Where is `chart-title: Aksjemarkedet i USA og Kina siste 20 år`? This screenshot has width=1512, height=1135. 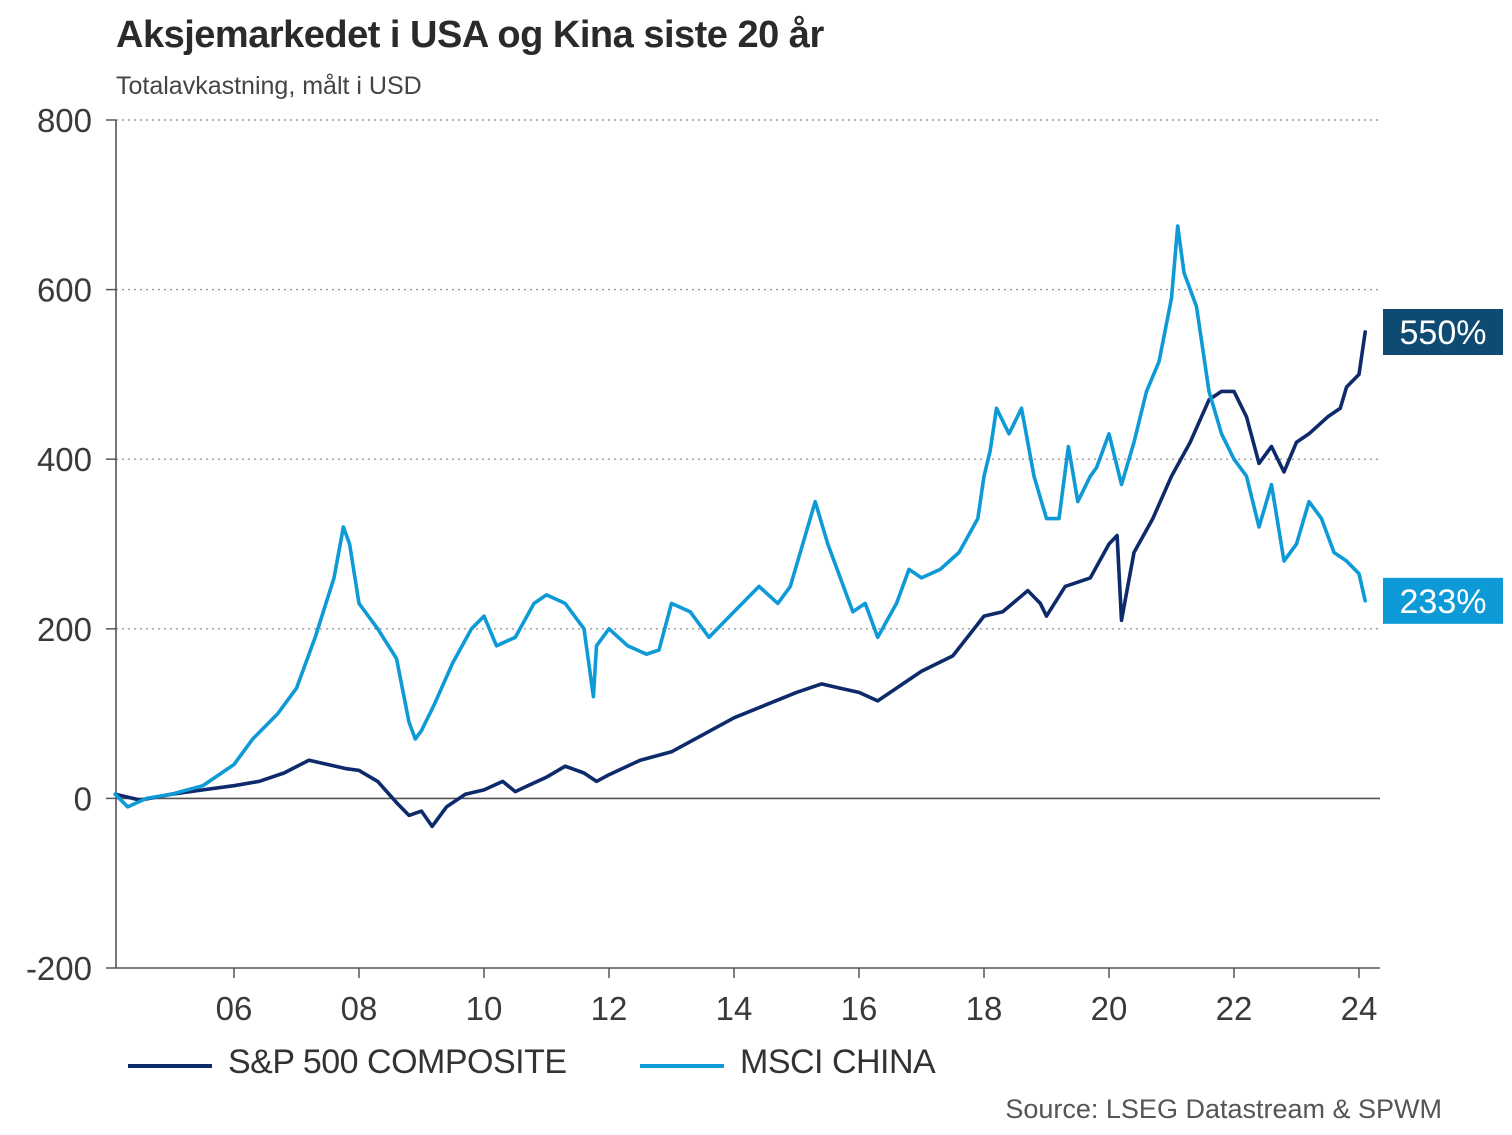
chart-title: Aksjemarkedet i USA og Kina siste 20 år is located at coordinates (470, 35).